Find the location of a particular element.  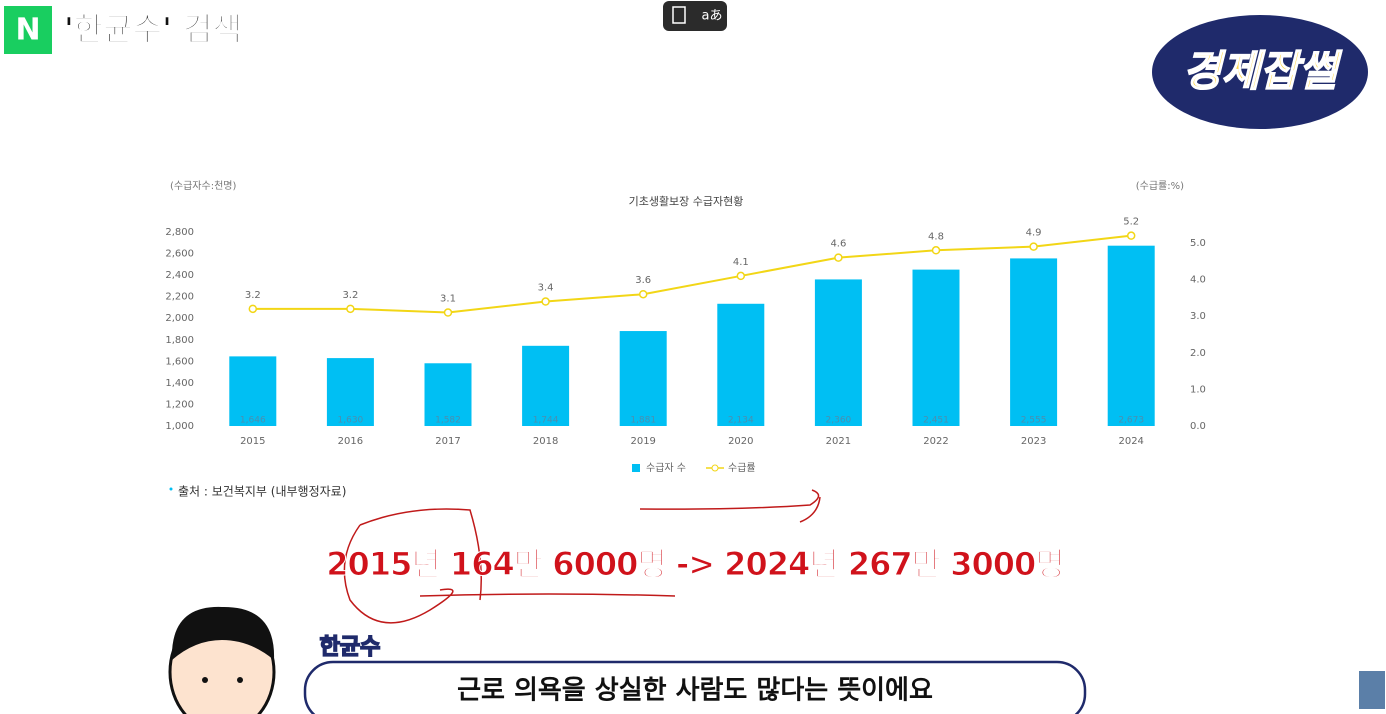

chart-title: 기초생활보장 수급자현황 is located at coordinates (686, 201).